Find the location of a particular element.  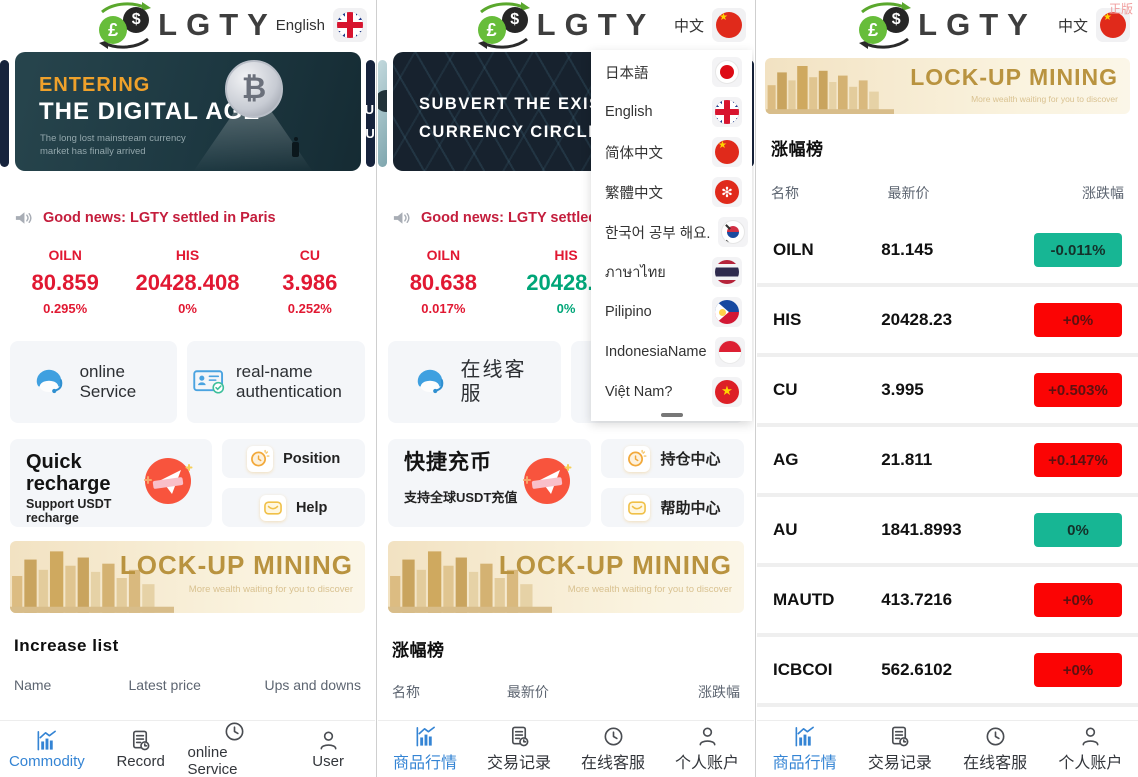

help-center-link: 帮助中心 is located at coordinates (672, 507).